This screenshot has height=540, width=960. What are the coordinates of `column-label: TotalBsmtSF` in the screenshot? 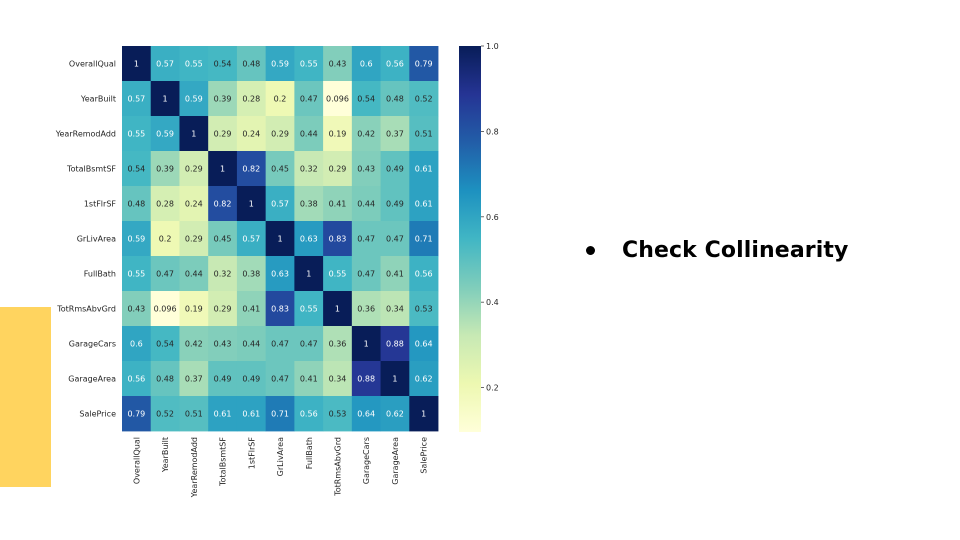 It's located at (223, 462).